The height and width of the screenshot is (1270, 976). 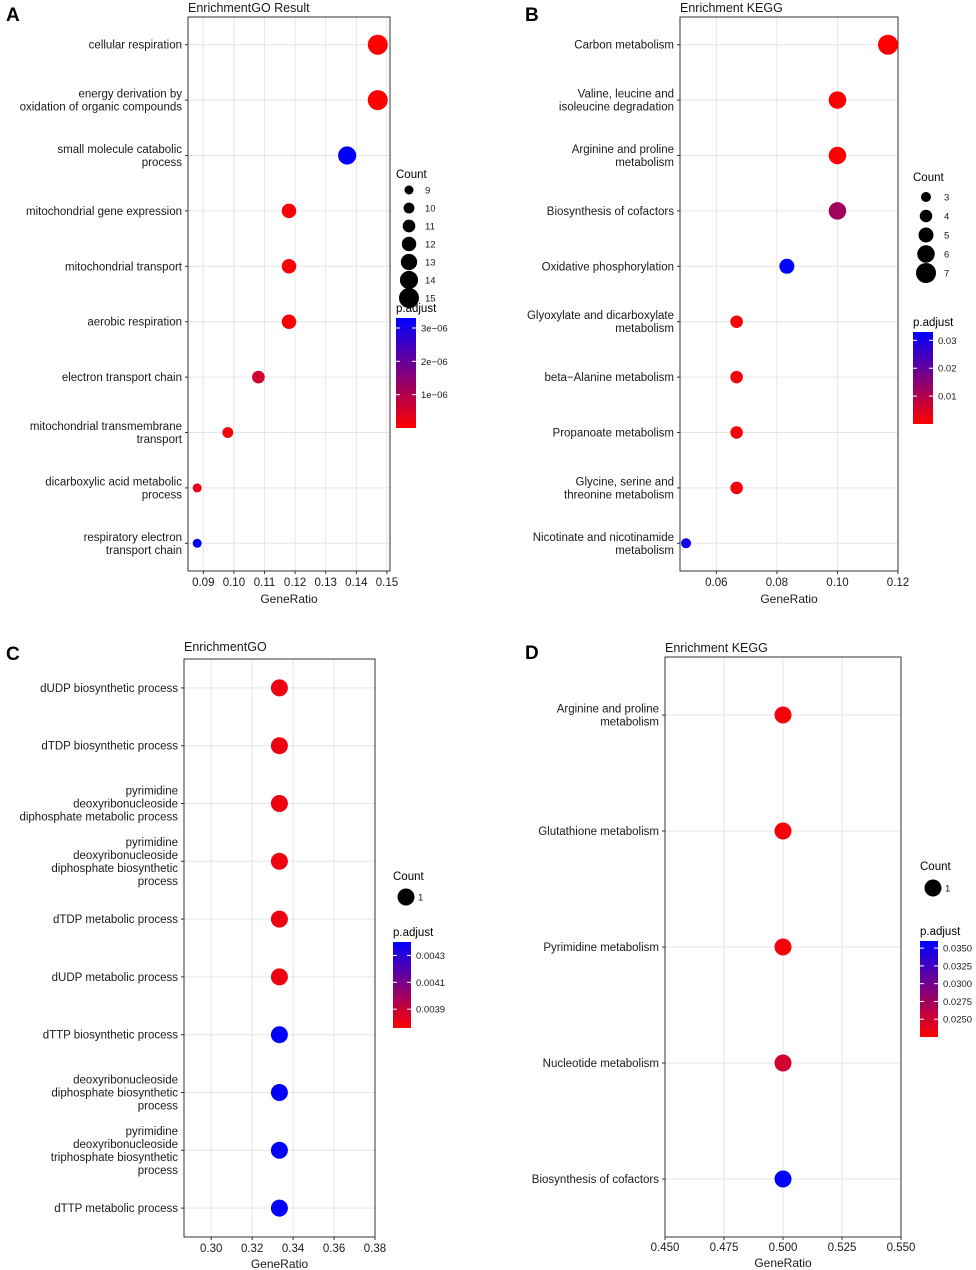 I want to click on x-tick-label: 0.11, so click(x=265, y=583).